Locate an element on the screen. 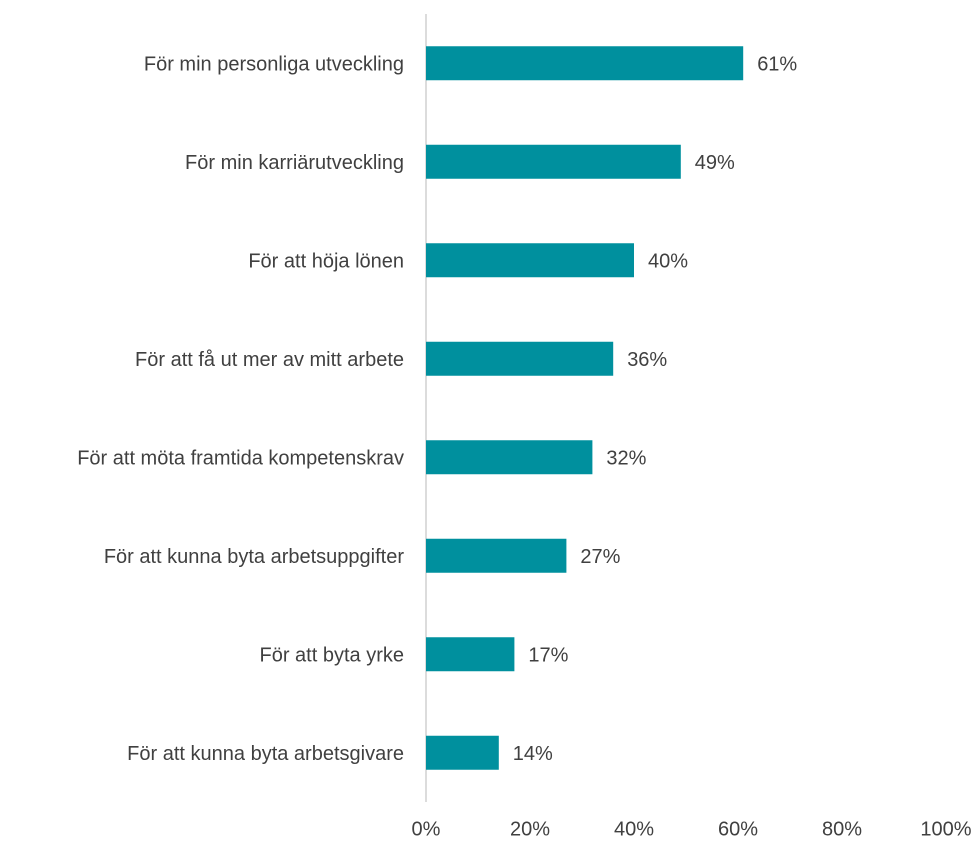 This screenshot has width=976, height=841. y-tick-label: För att kunna byta arbetsgivare is located at coordinates (265, 754).